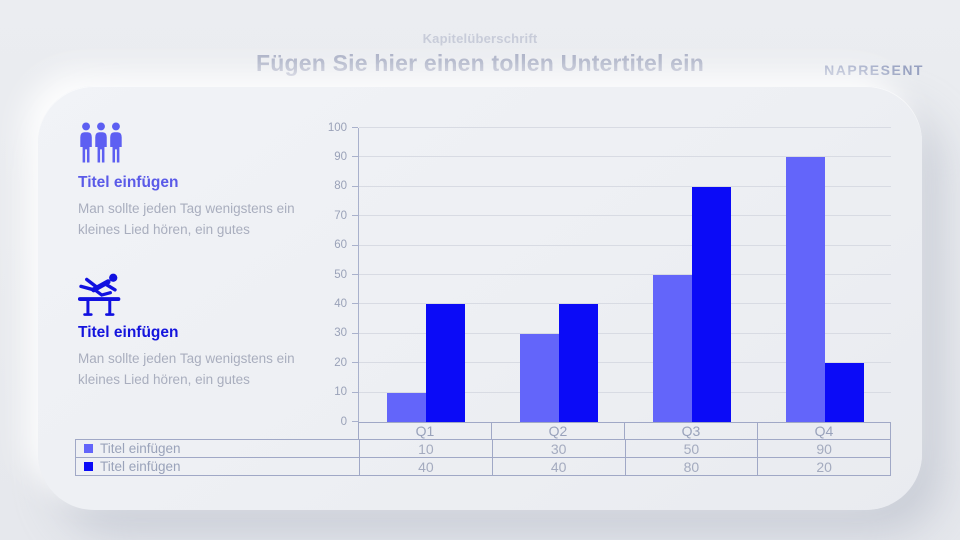 The image size is (960, 540). Describe the element at coordinates (823, 448) in the screenshot. I see `table-value-cell: 90` at that location.